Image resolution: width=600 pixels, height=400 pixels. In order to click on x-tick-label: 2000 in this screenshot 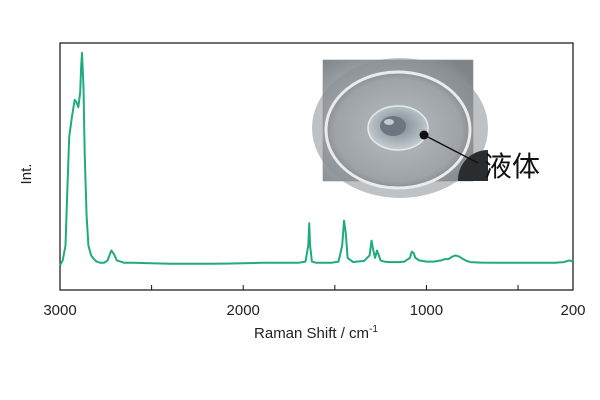, I will do `click(243, 310)`.